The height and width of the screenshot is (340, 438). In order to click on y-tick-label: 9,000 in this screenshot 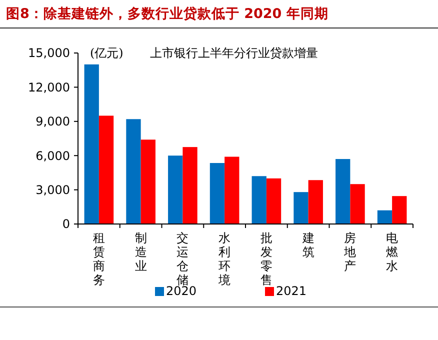, I will do `click(53, 121)`.